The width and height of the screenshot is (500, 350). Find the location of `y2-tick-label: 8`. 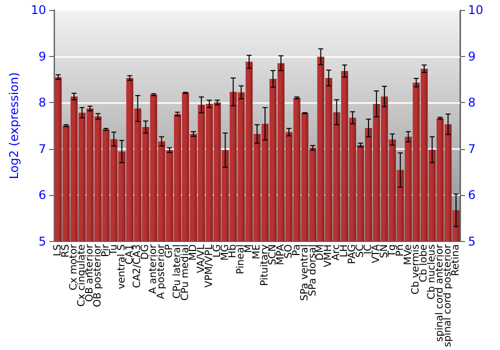

y2-tick-label: 8 is located at coordinates (472, 103).